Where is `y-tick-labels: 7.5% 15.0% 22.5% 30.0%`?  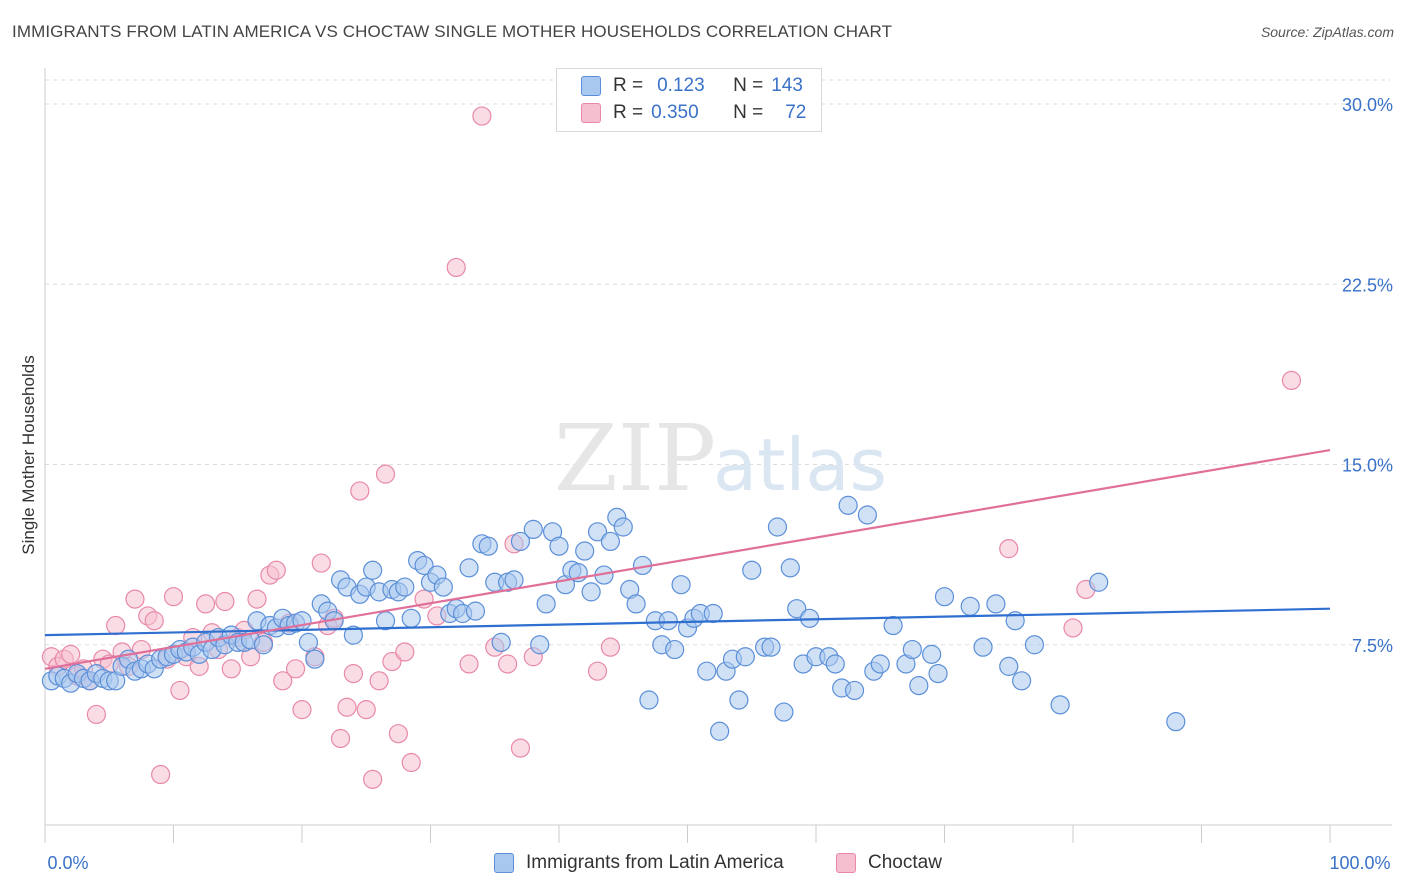 y-tick-labels: 7.5% 15.0% 22.5% 30.0% is located at coordinates (1367, 375).